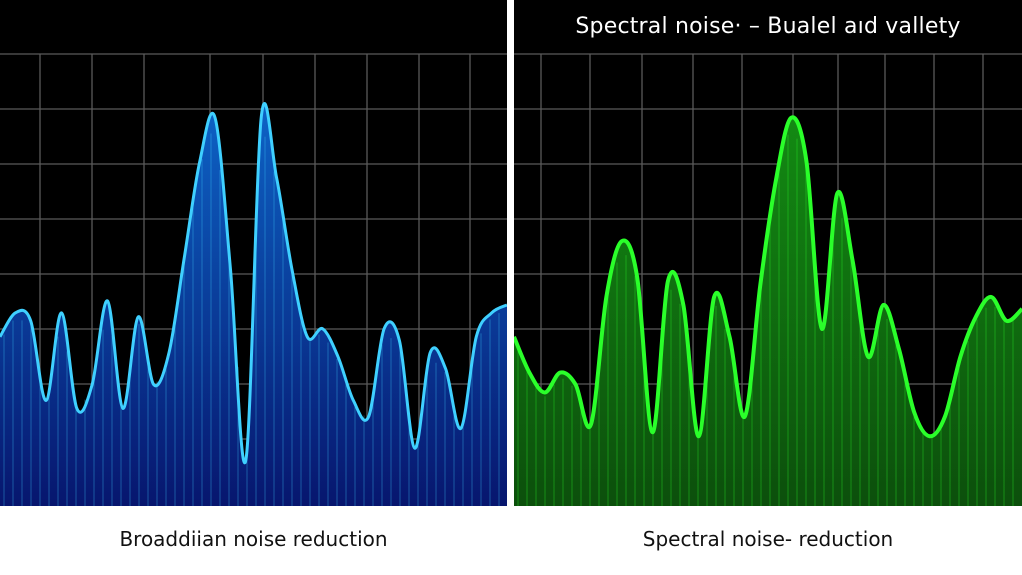  Describe the element at coordinates (253, 539) in the screenshot. I see `broadband-caption: Broaddiian noise reduction` at that location.